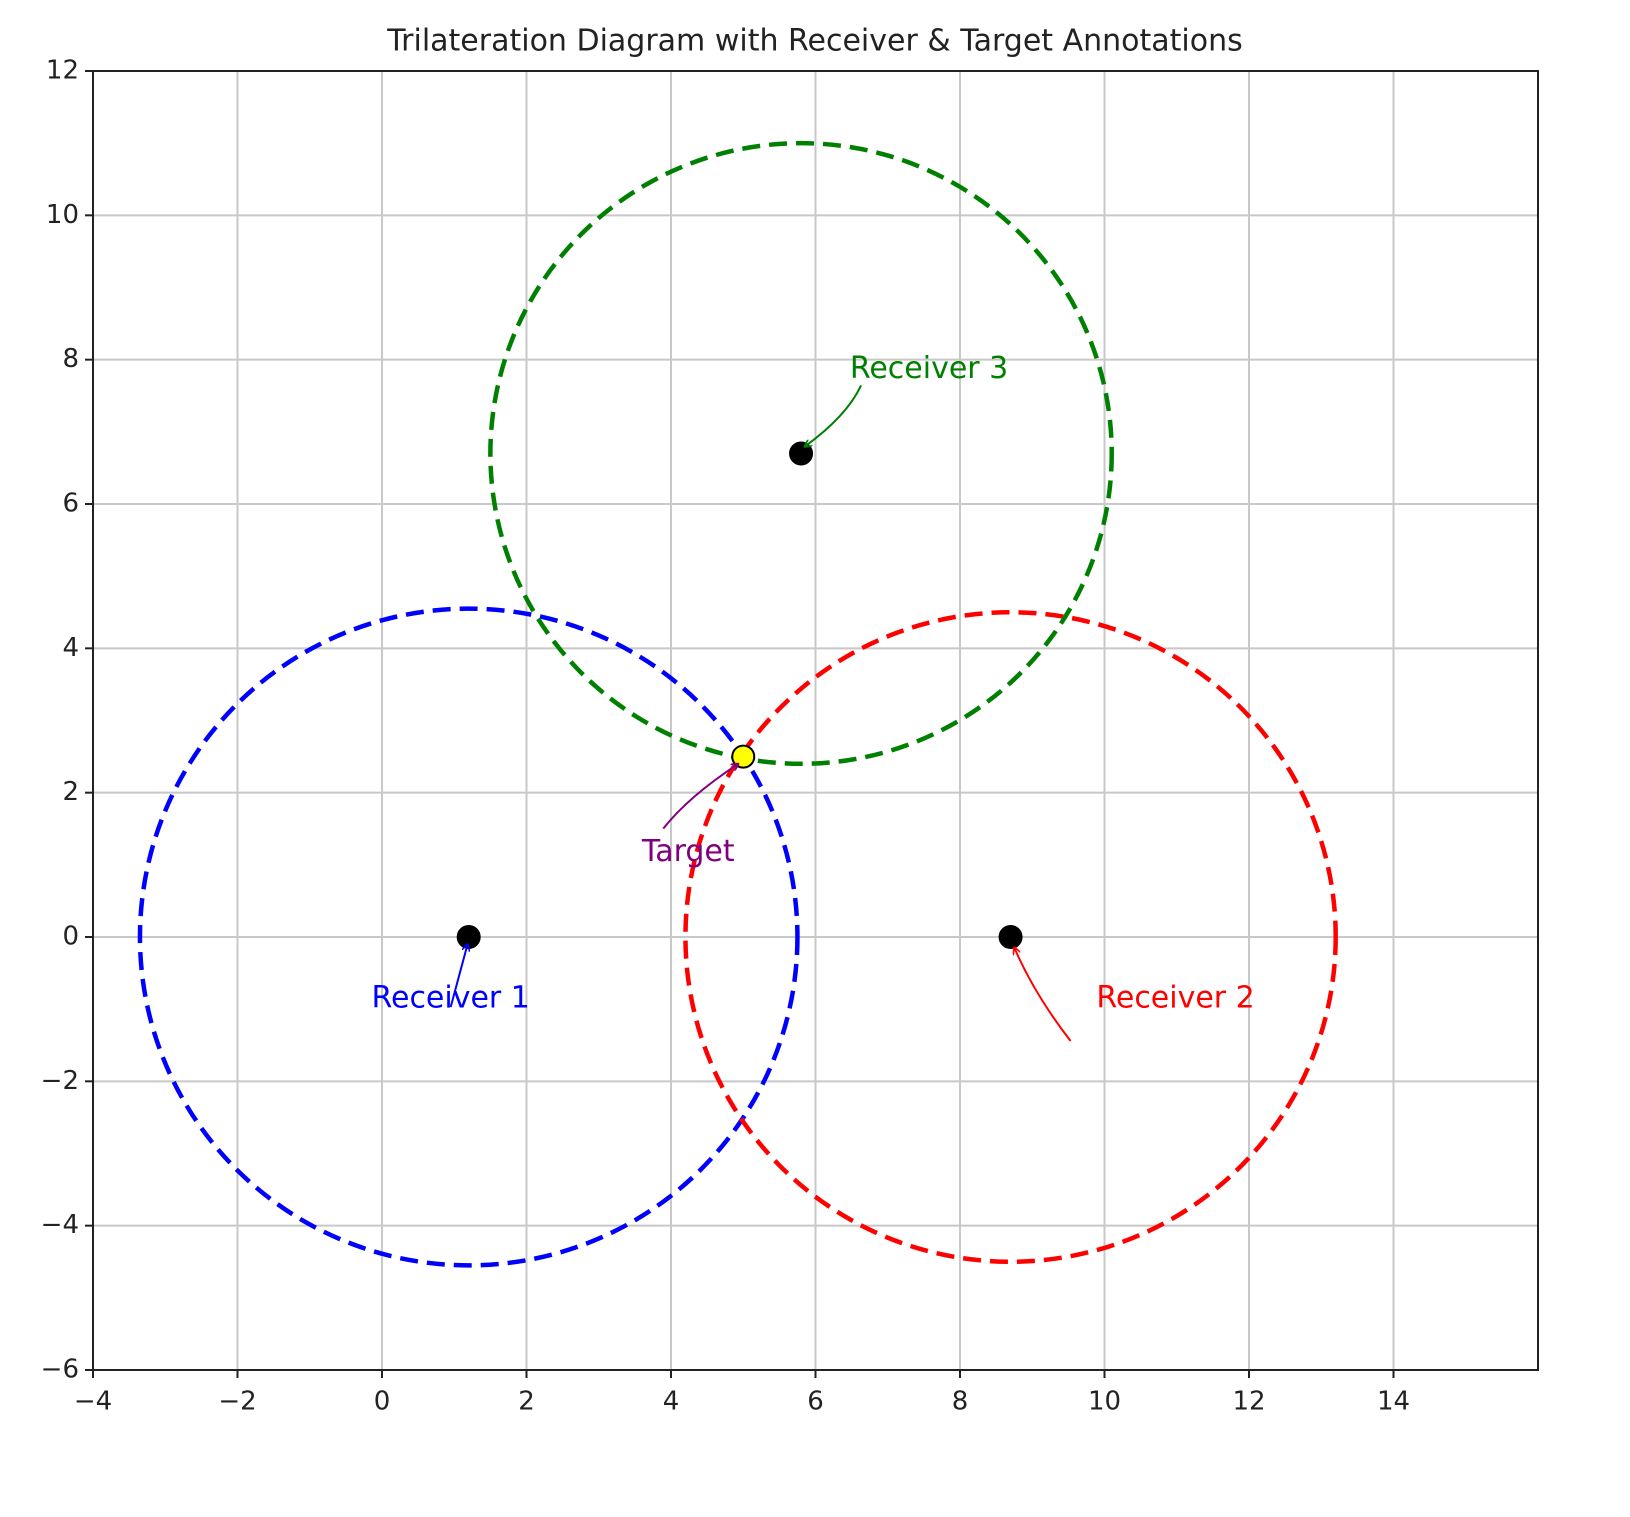 The height and width of the screenshot is (1517, 1630). Describe the element at coordinates (688, 851) in the screenshot. I see `annotation-label: Target` at that location.